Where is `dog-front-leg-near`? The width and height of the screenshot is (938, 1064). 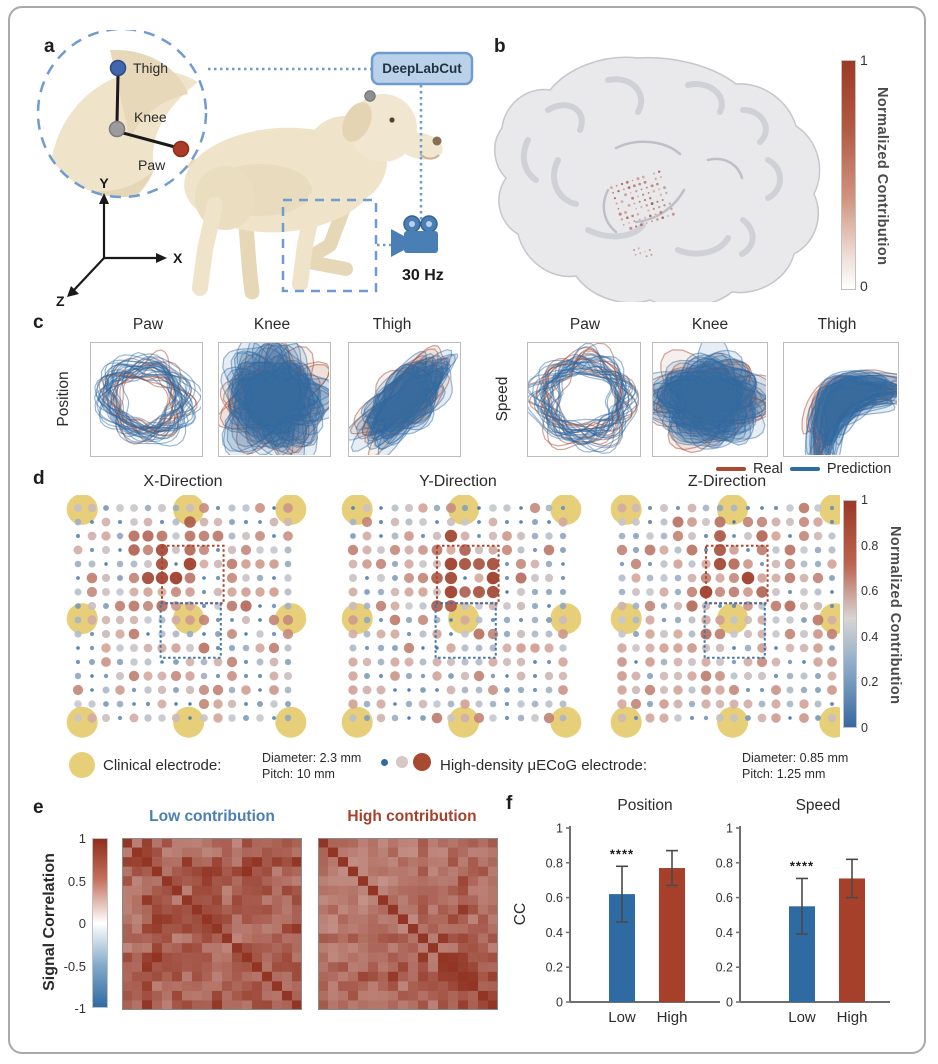 dog-front-leg-near is located at coordinates (307, 242).